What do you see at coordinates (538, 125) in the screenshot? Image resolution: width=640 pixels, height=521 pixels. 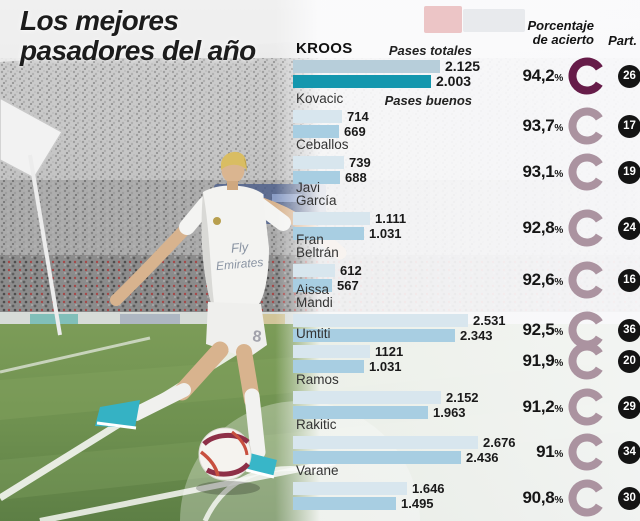 I see `accuracy-number: 93,7` at bounding box center [538, 125].